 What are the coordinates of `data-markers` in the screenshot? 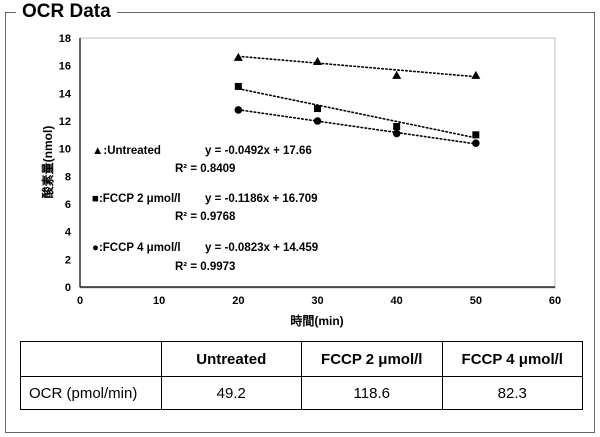 It's located at (357, 99).